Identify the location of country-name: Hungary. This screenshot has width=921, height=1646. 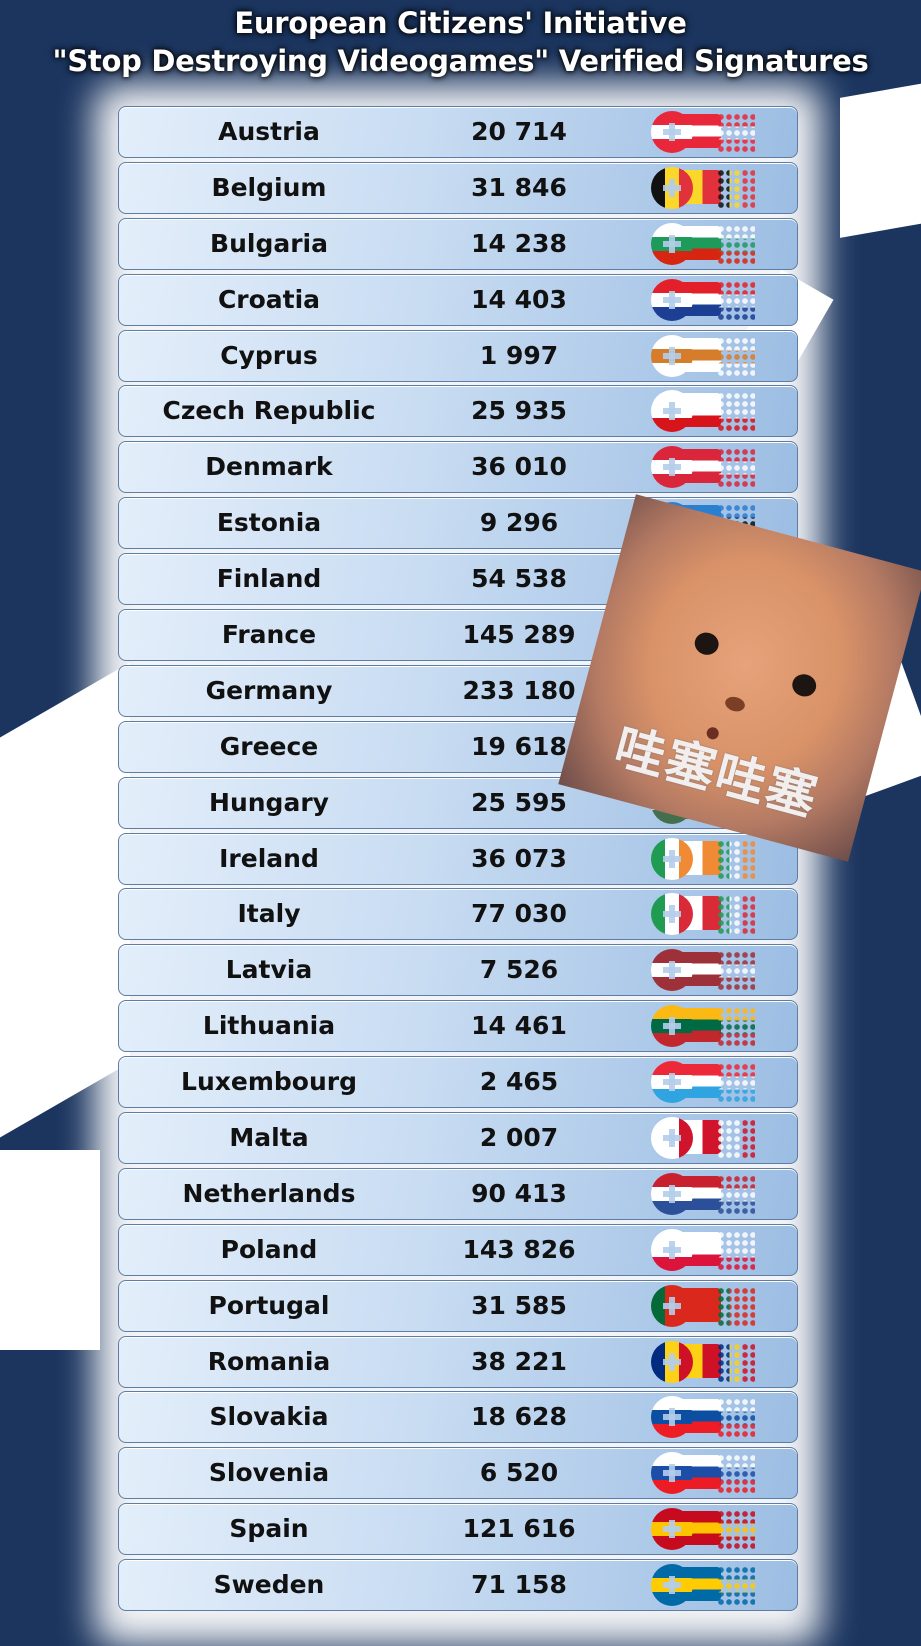
(269, 802).